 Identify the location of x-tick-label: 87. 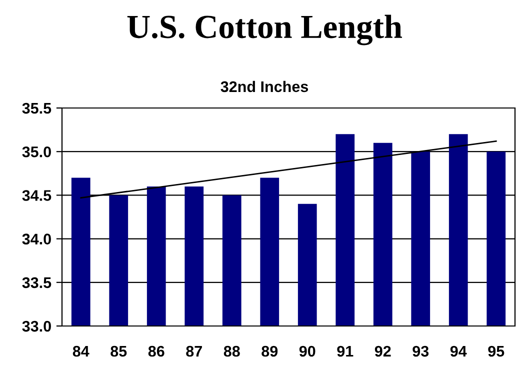
(194, 351).